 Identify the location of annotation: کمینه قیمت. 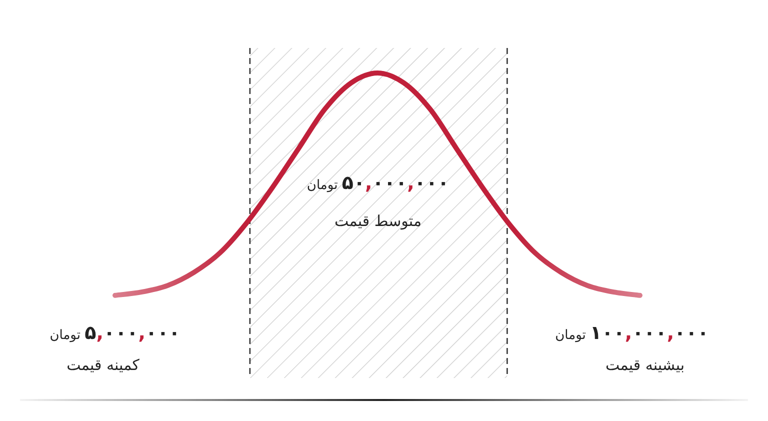
(103, 365).